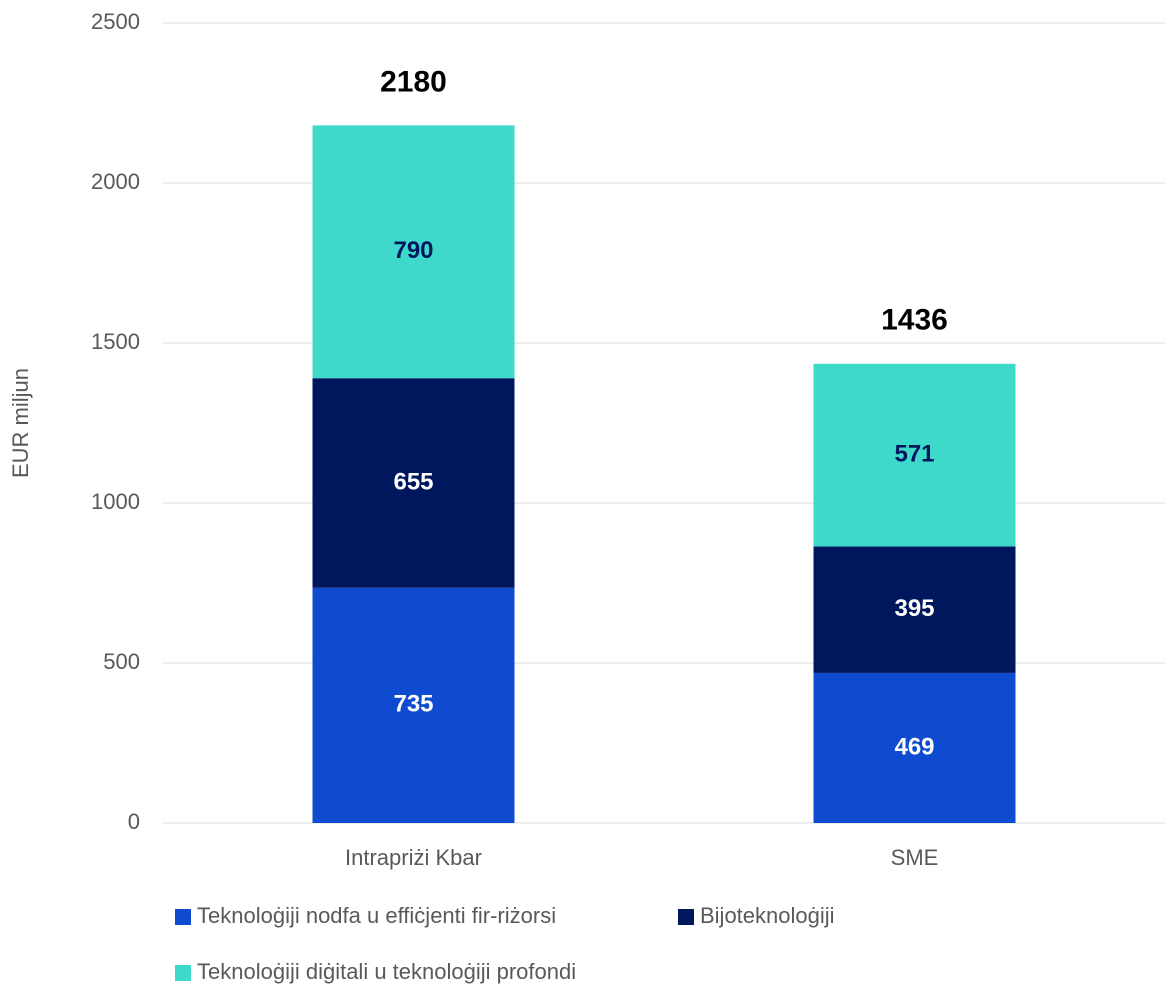 The image size is (1165, 994). I want to click on total-label: 2180, so click(413, 81).